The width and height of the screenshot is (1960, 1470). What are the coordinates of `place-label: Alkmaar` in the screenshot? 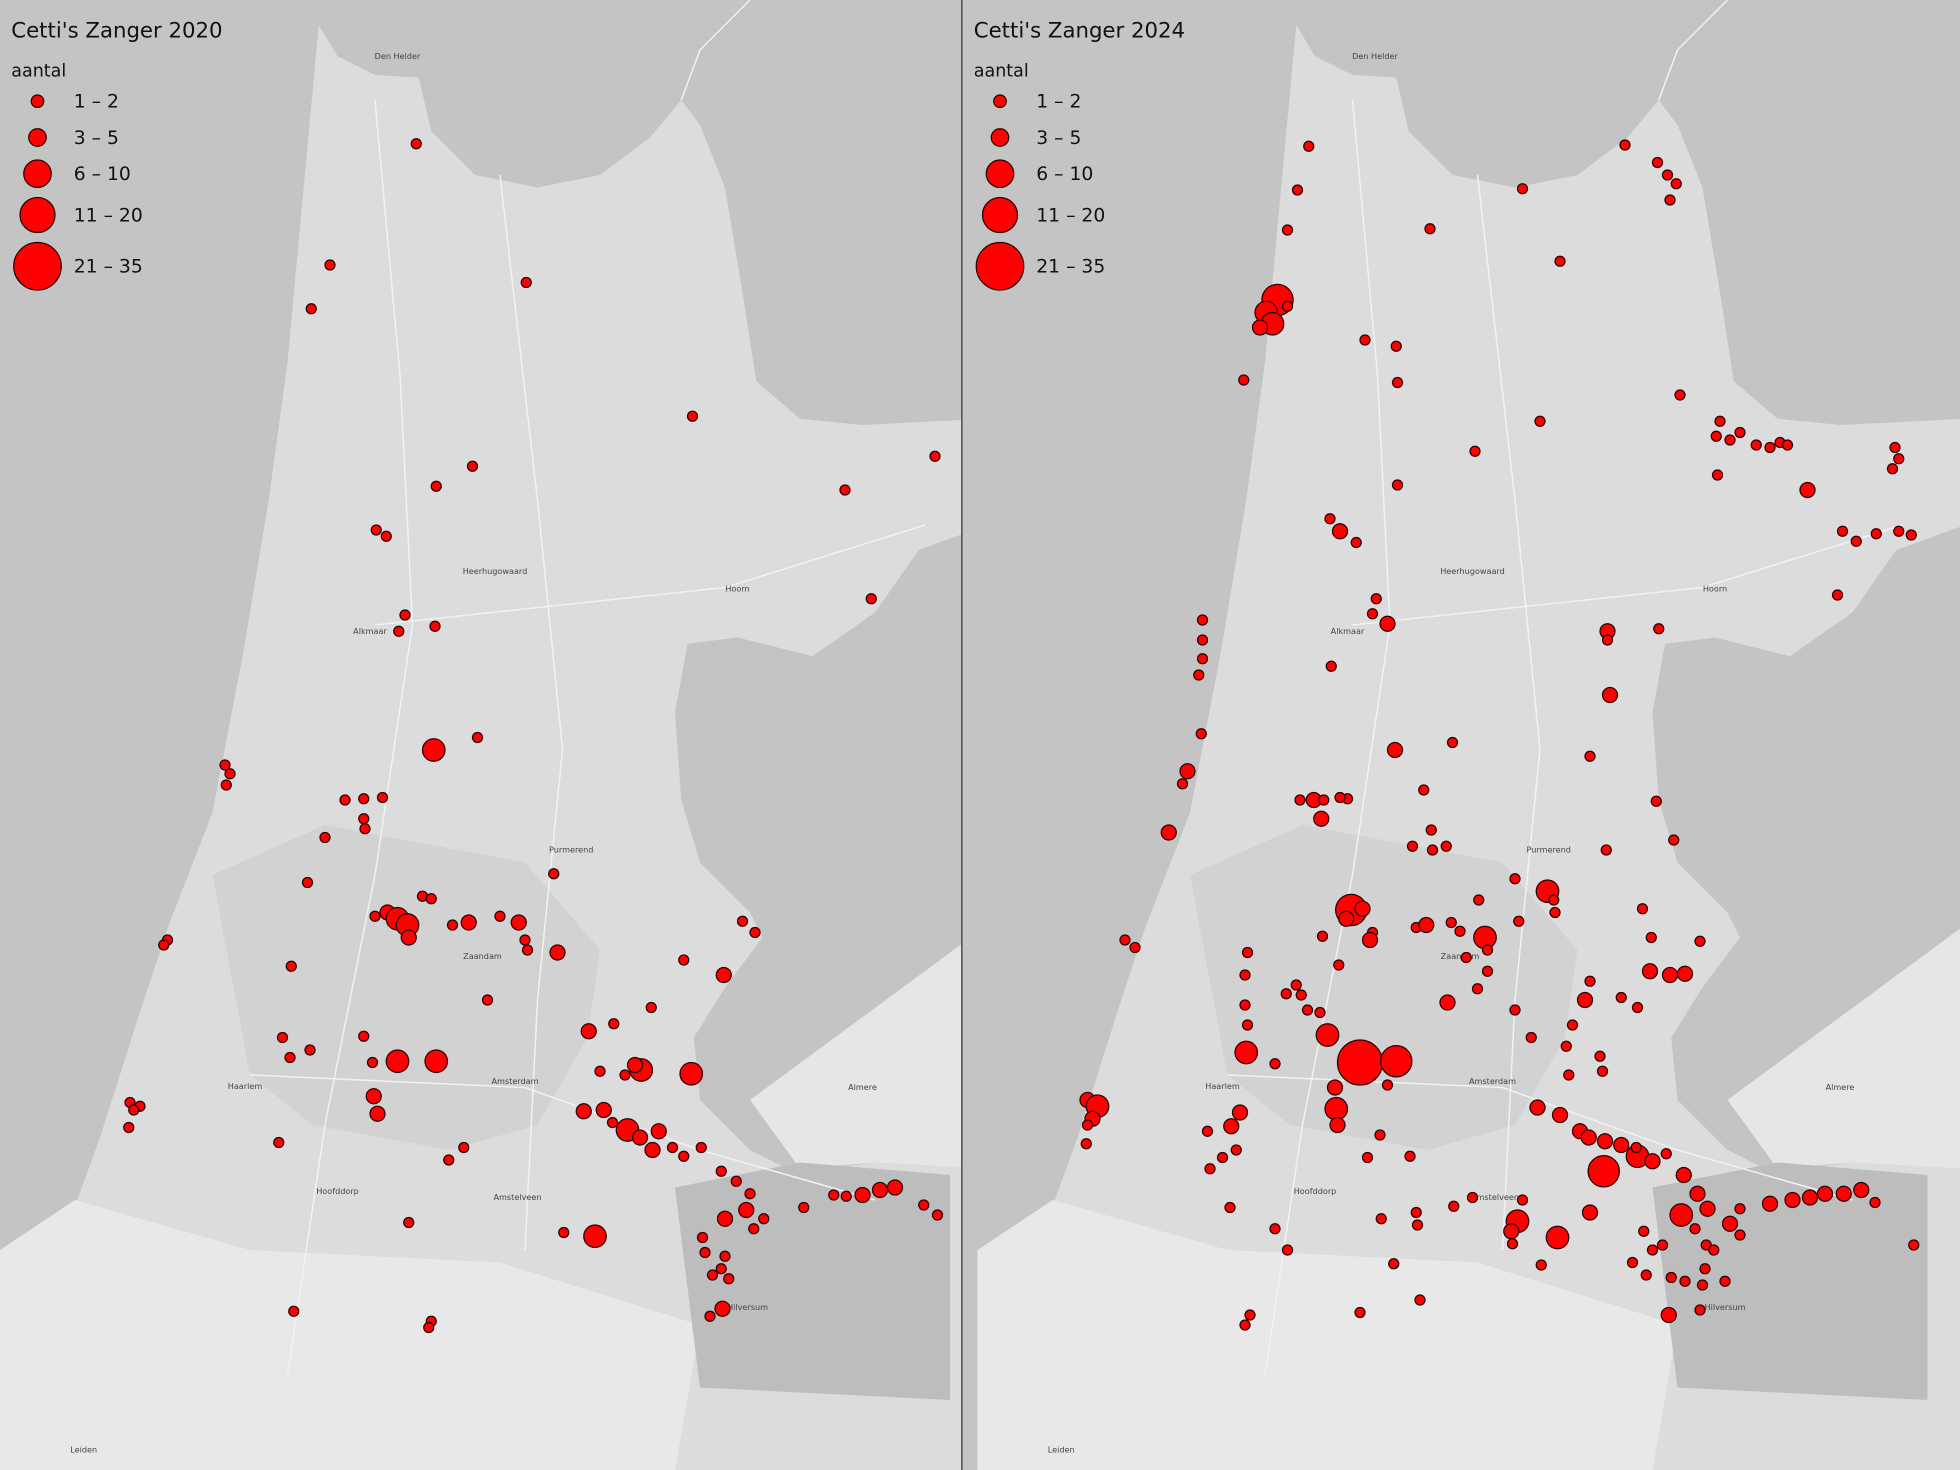 It's located at (370, 631).